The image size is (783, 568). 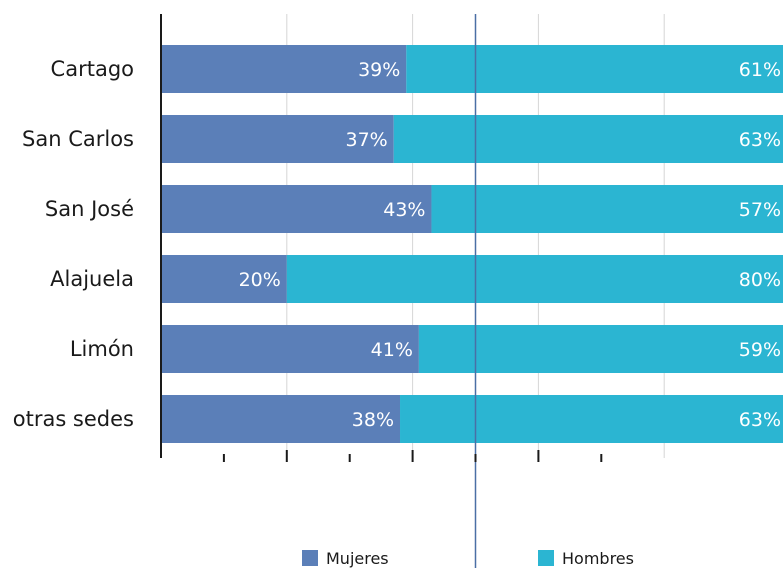 I want to click on category-label: Limón, so click(x=102, y=349).